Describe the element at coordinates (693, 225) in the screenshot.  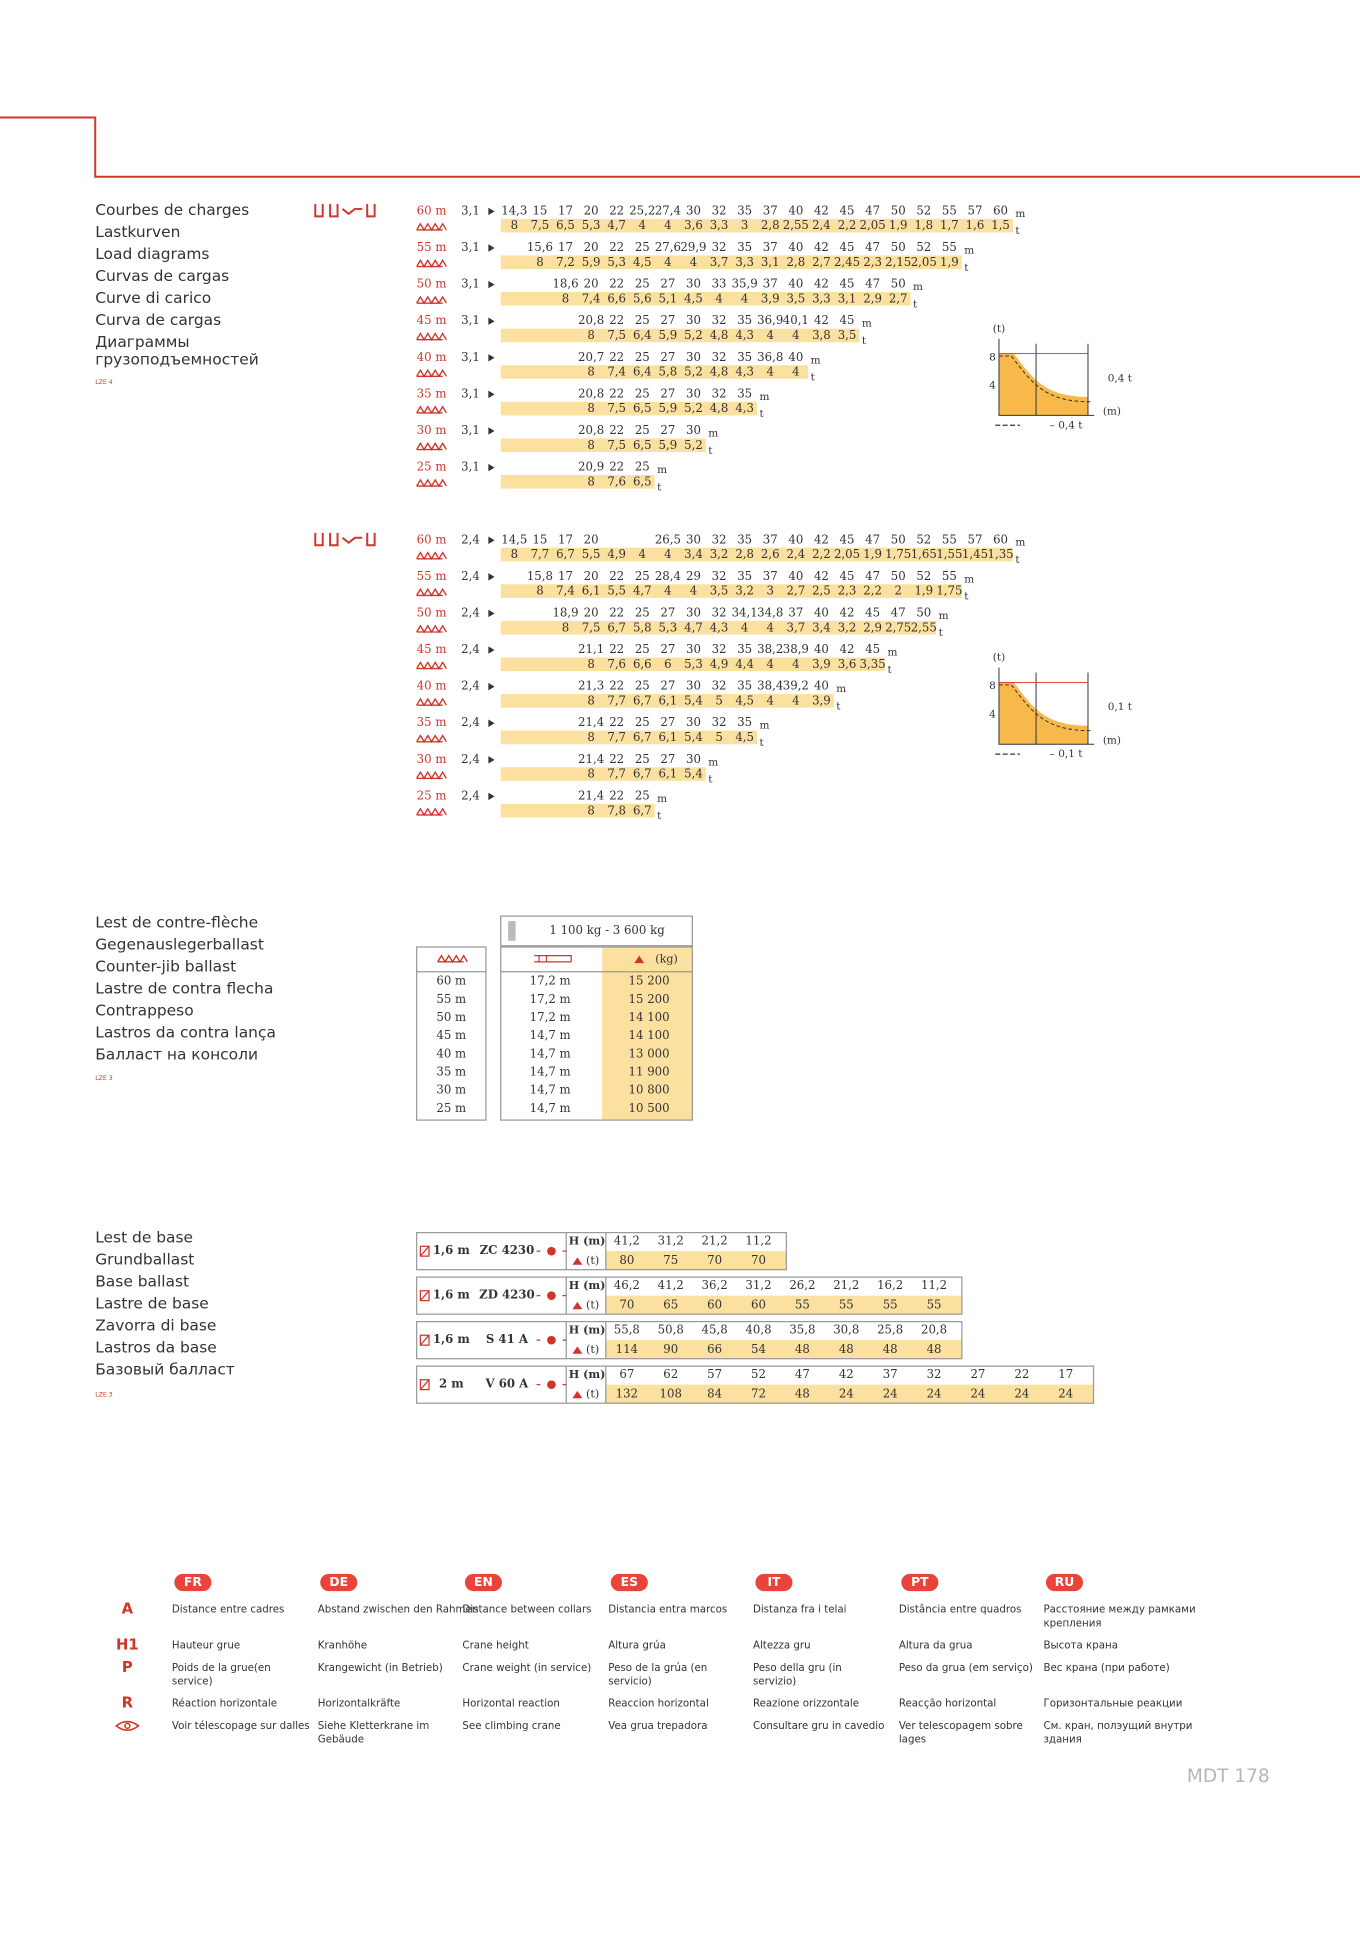
I see `load: 3,6` at that location.